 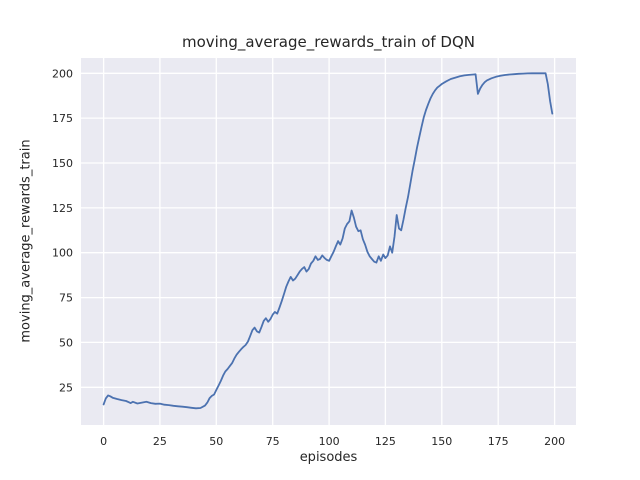 I want to click on x-tick-label: 150, so click(x=441, y=441).